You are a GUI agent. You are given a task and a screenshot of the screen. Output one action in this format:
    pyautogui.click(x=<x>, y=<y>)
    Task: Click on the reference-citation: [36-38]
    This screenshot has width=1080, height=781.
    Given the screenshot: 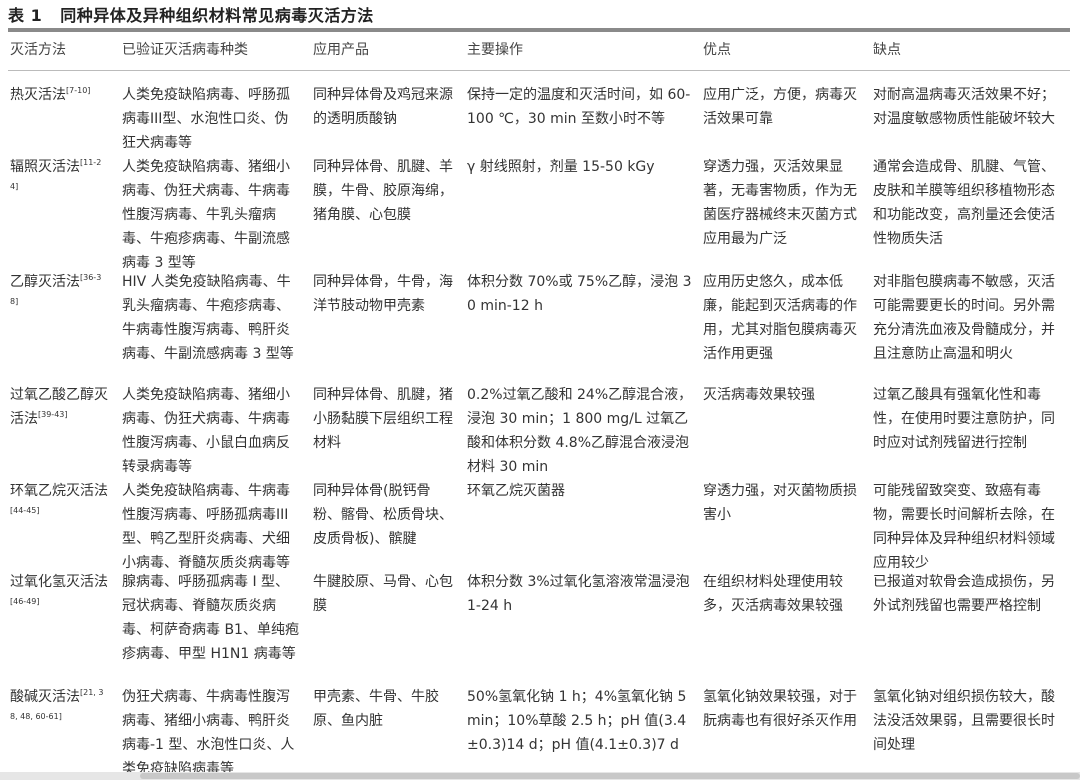 What is the action you would take?
    pyautogui.click(x=56, y=289)
    